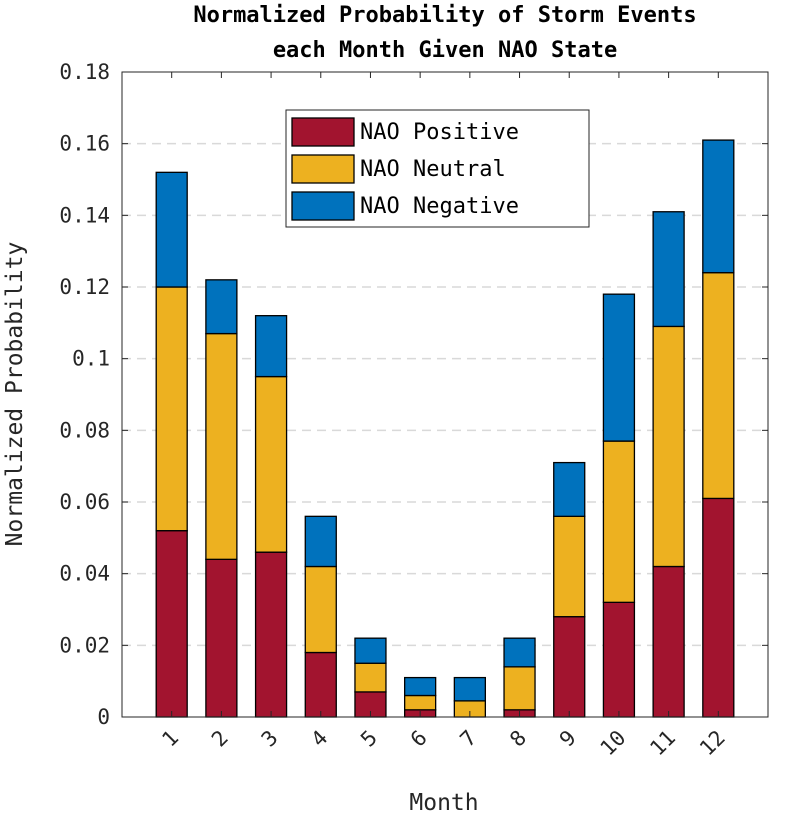 The image size is (793, 814). I want to click on legend-swatch-nao-positive, so click(323, 132).